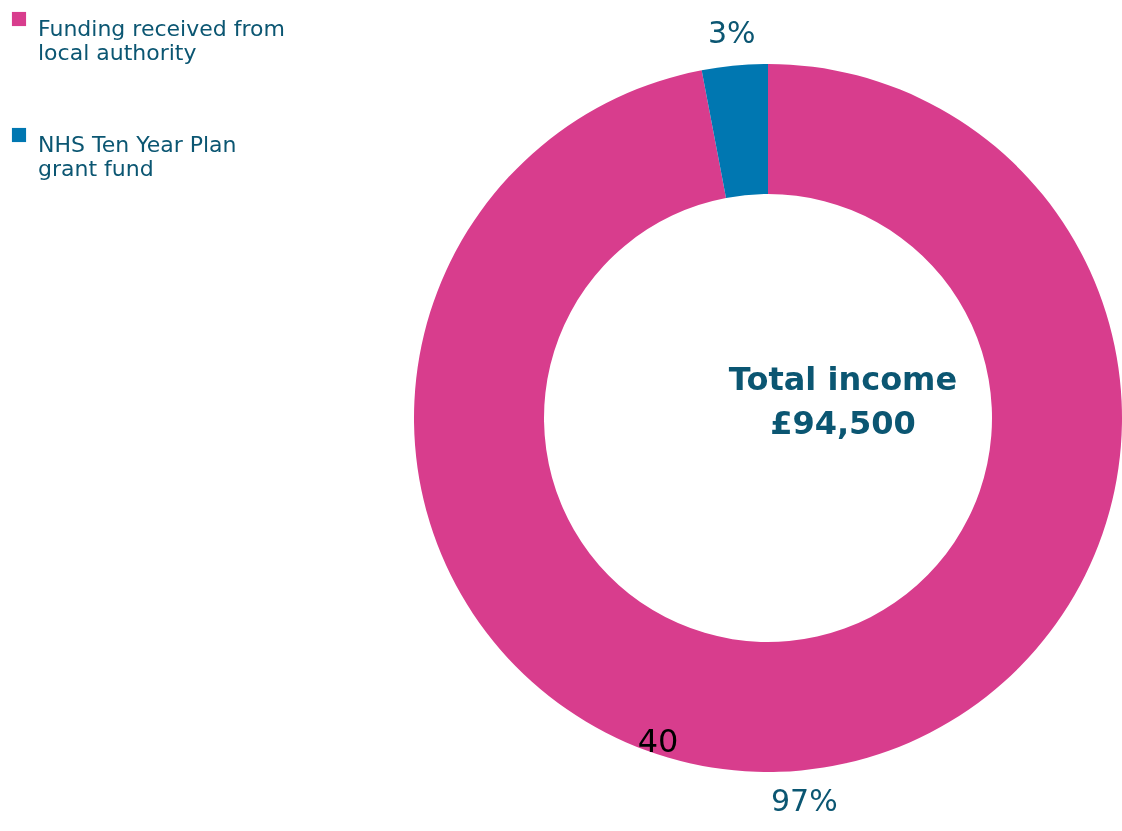 The width and height of the screenshot is (1122, 831). Describe the element at coordinates (734, 131) in the screenshot. I see `donut-slice` at that location.